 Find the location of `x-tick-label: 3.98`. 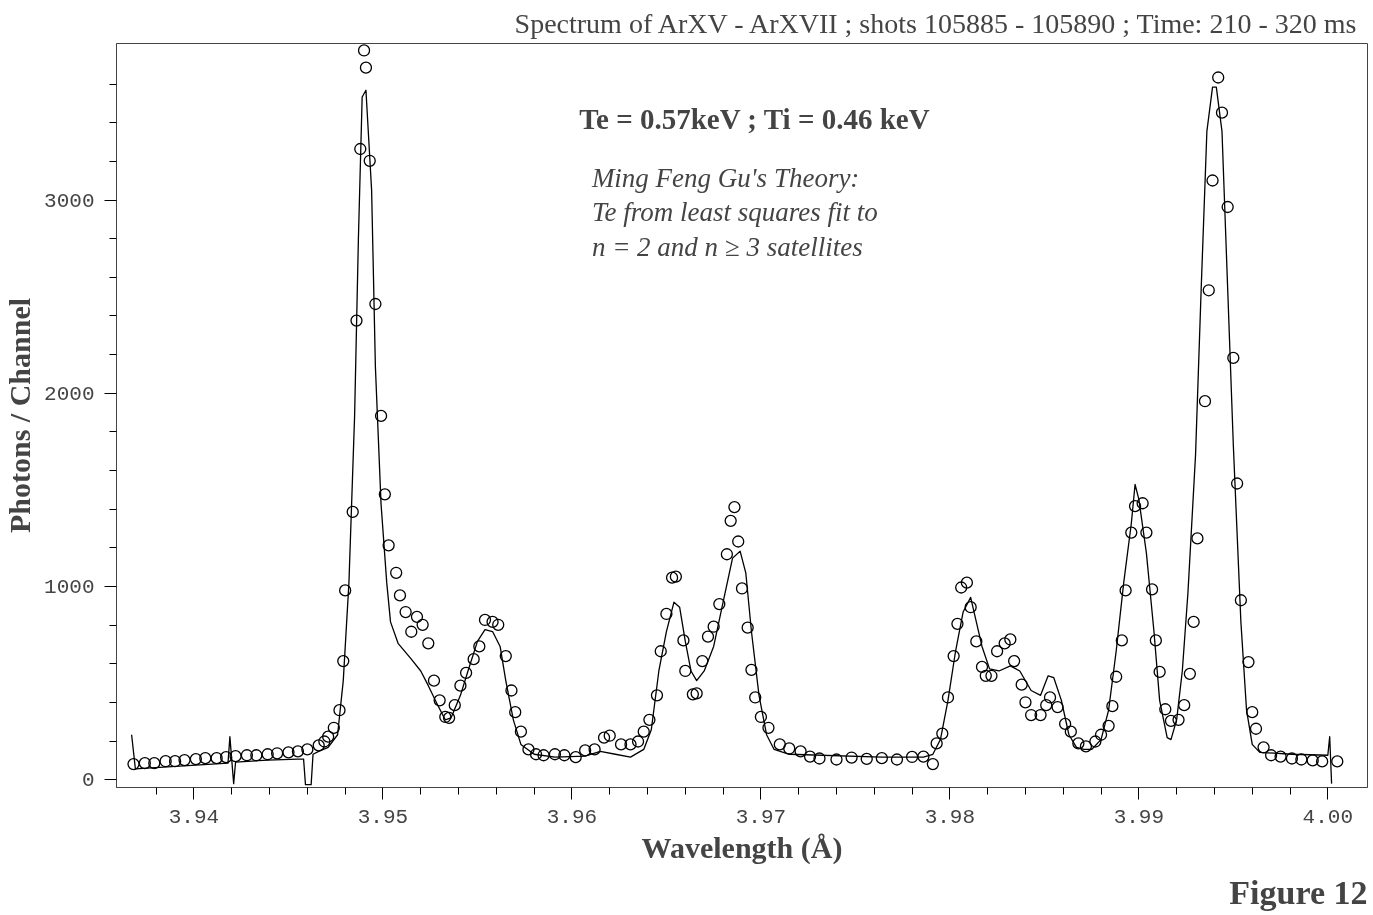

x-tick-label: 3.98 is located at coordinates (950, 817).